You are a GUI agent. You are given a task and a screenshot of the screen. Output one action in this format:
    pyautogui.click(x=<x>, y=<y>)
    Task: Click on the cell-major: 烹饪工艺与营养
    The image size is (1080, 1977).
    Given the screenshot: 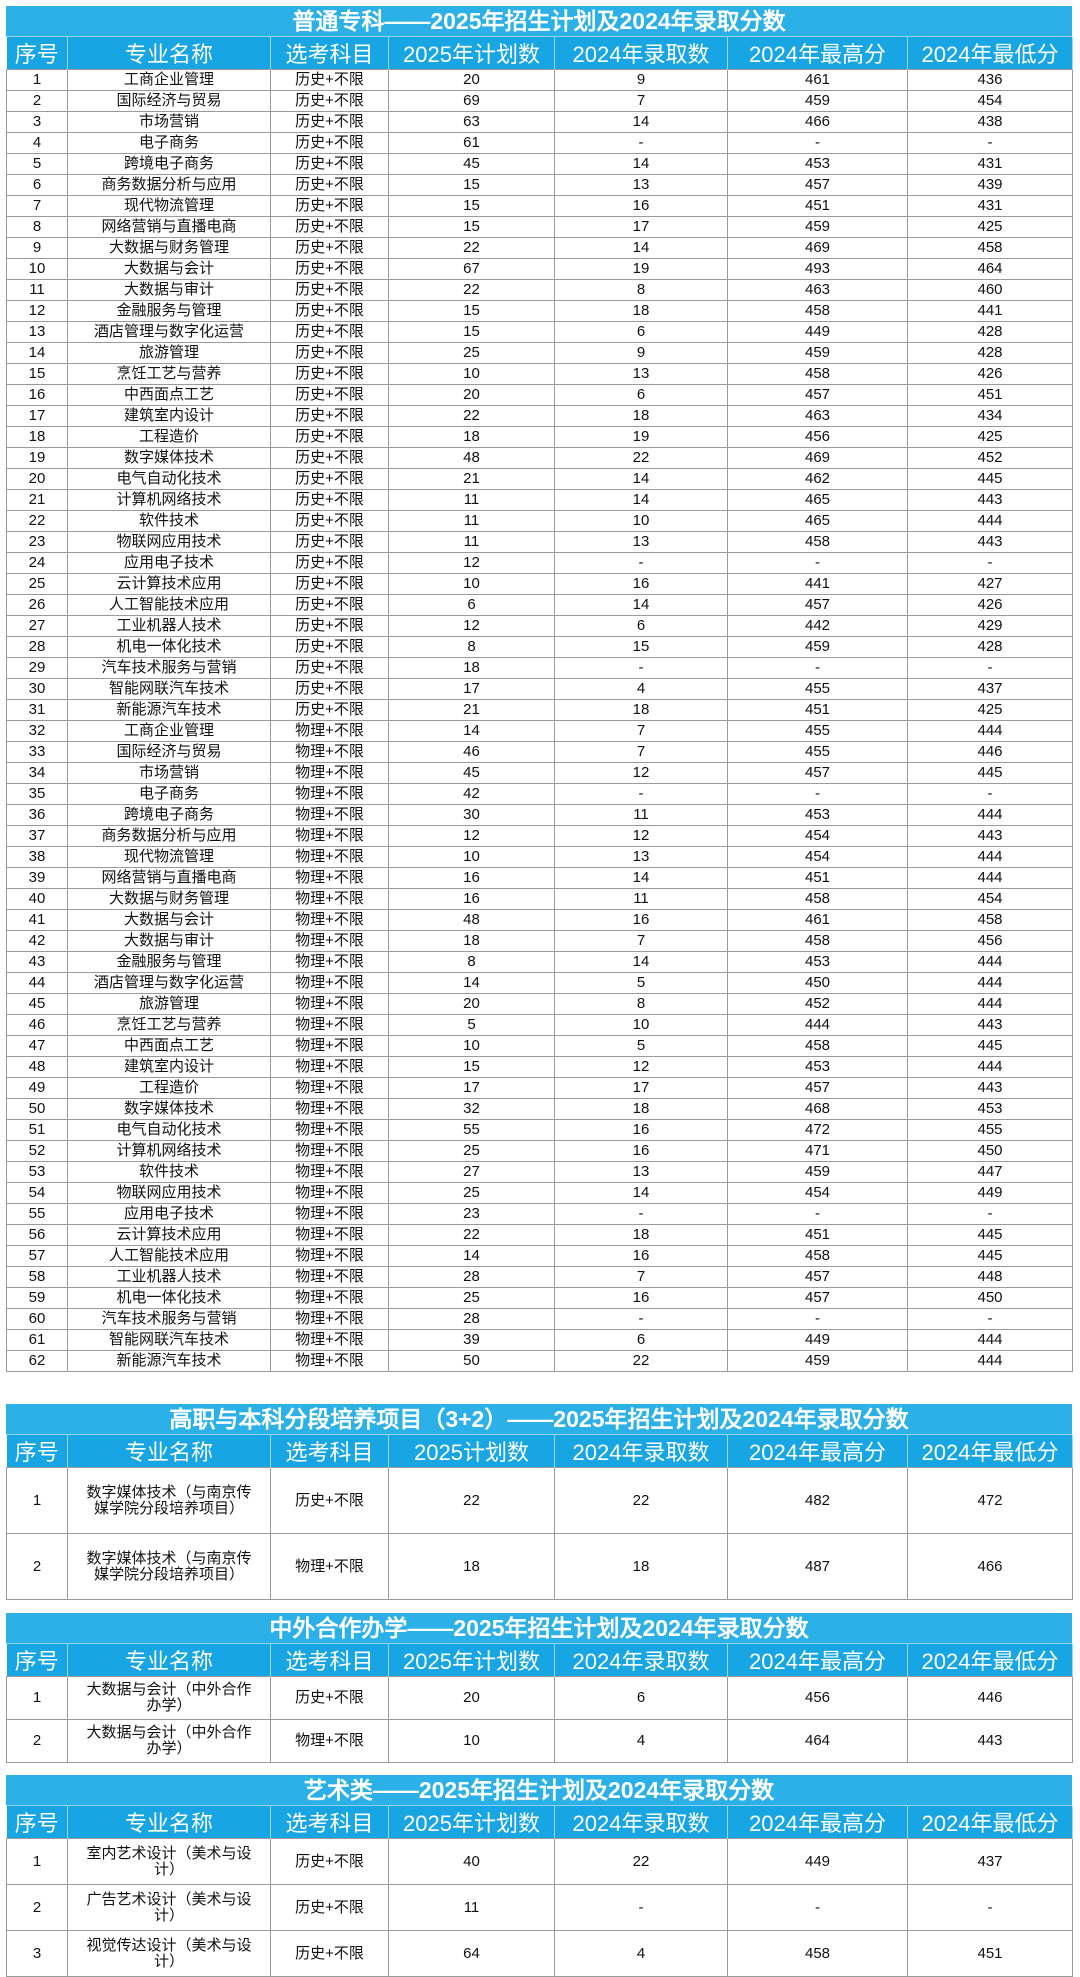 What is the action you would take?
    pyautogui.click(x=169, y=1025)
    